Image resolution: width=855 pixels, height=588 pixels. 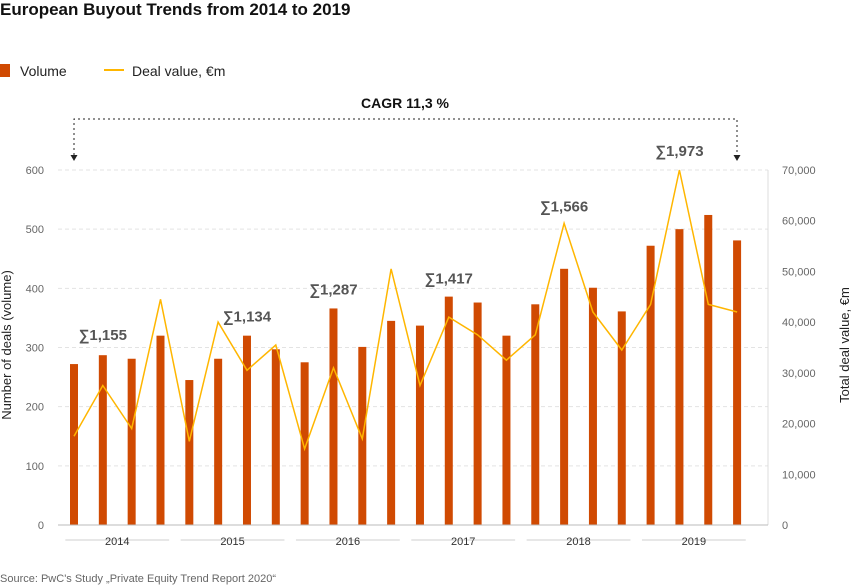 I want to click on right-tick-label: 40,000, so click(x=799, y=323).